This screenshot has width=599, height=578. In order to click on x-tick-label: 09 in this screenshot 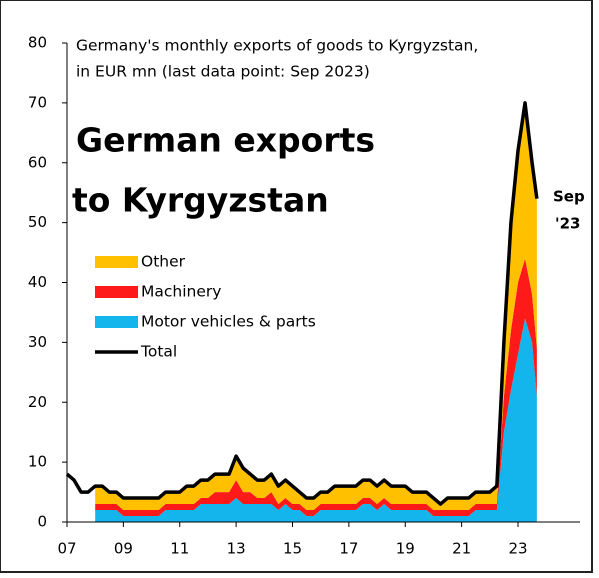, I will do `click(123, 549)`.